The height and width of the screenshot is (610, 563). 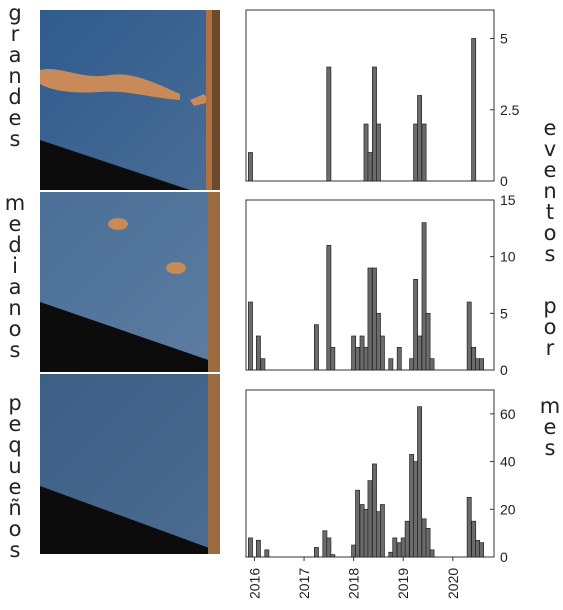 What do you see at coordinates (453, 583) in the screenshot?
I see `x-tick-label: 2020` at bounding box center [453, 583].